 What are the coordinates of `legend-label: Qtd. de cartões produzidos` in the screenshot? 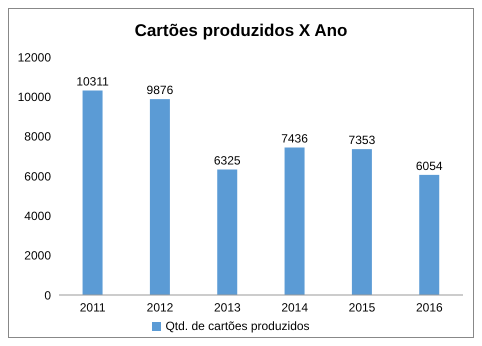 It's located at (237, 326).